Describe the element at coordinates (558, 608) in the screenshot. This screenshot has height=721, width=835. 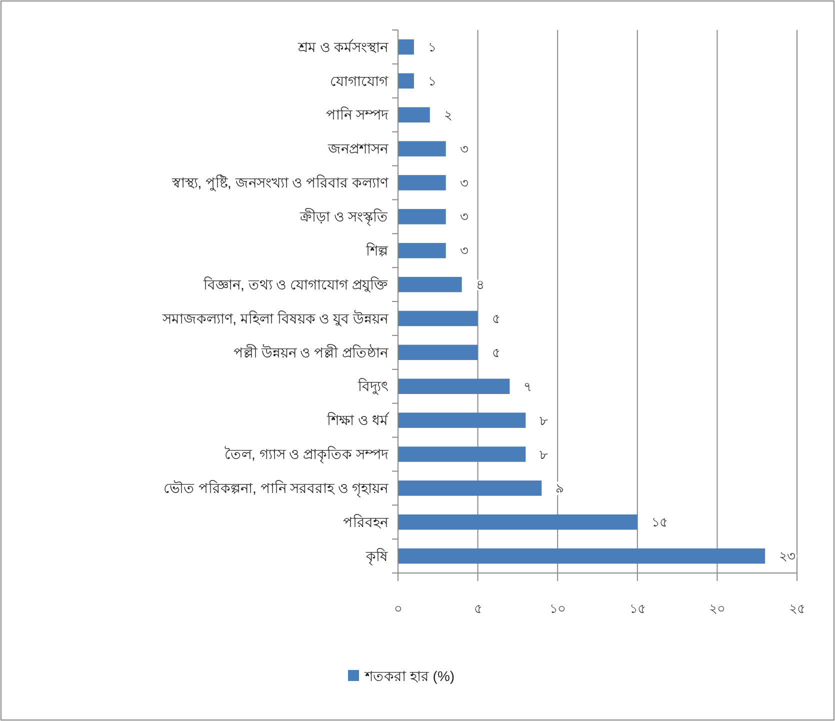
I see `x-tick-label: ১০` at that location.